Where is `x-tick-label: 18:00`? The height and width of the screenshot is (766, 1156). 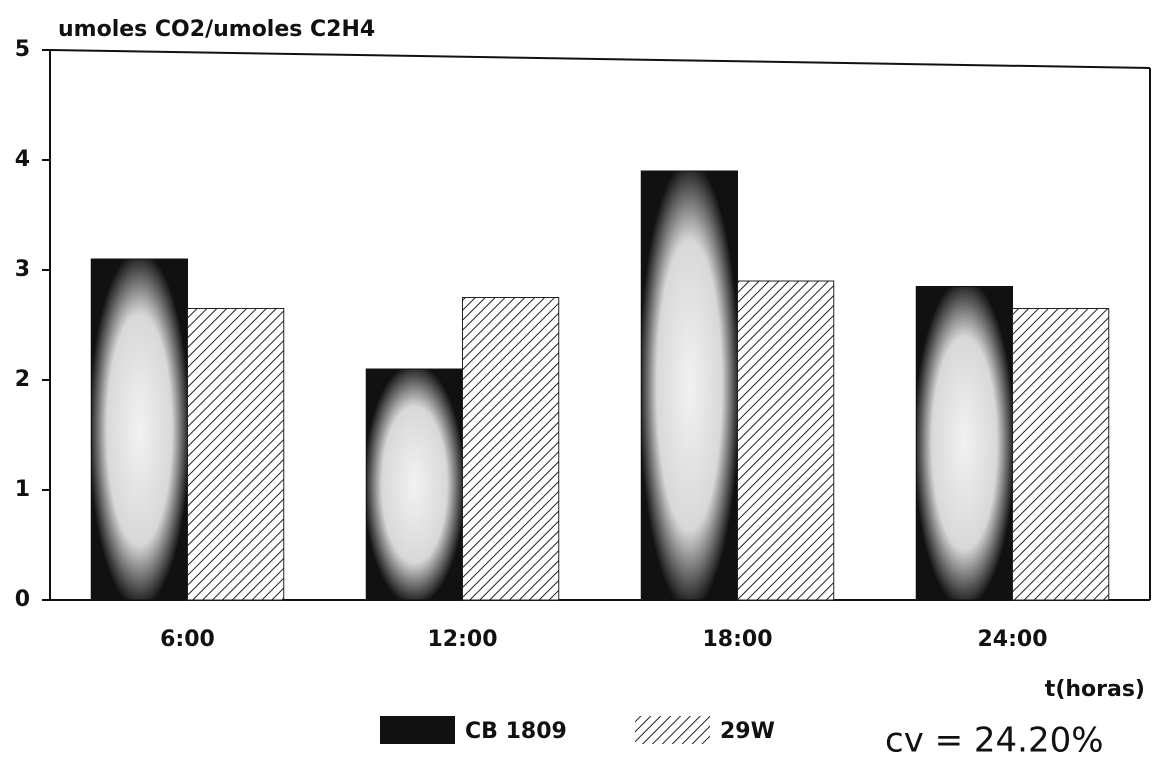 x-tick-label: 18:00 is located at coordinates (737, 639).